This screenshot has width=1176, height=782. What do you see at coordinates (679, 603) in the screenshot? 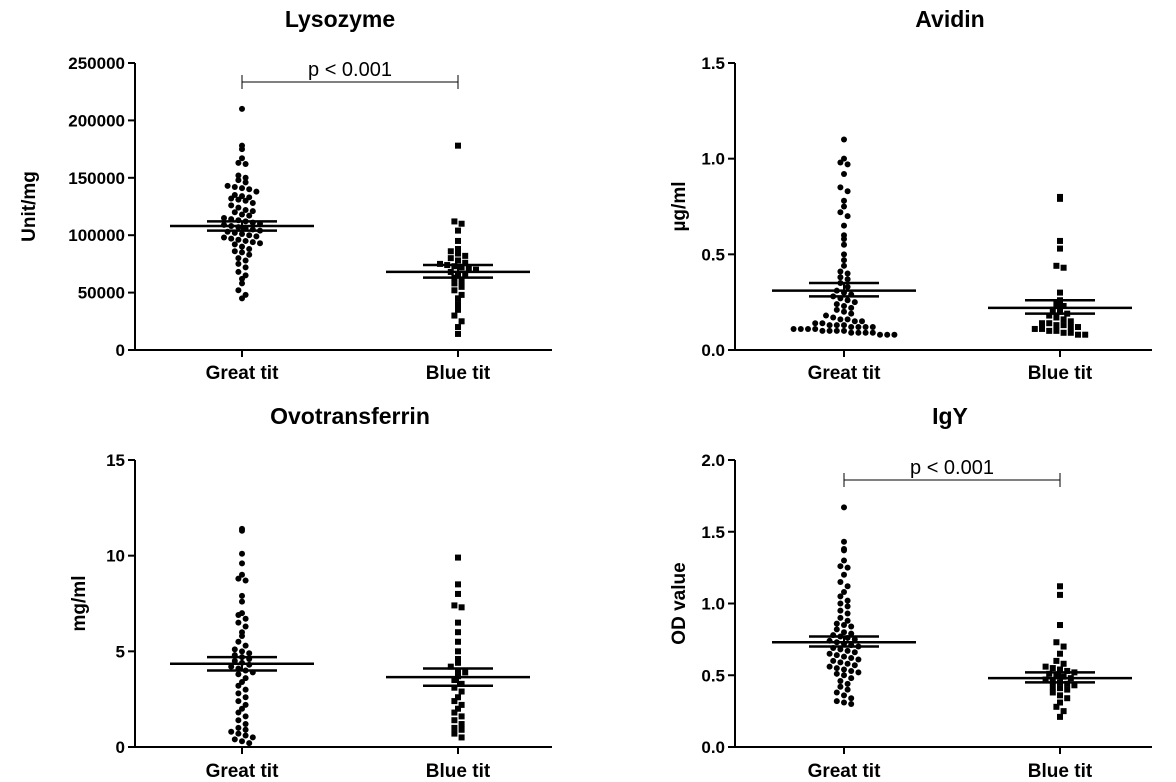
I see `igy-y-axis-label: OD value` at bounding box center [679, 603].